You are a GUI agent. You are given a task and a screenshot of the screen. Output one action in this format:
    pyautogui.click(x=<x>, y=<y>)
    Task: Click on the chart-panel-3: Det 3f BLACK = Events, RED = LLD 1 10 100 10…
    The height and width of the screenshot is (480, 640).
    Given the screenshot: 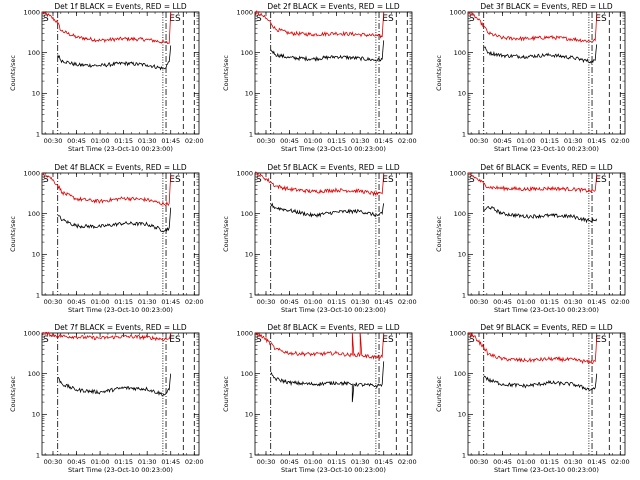 What is the action you would take?
    pyautogui.click(x=532, y=77)
    